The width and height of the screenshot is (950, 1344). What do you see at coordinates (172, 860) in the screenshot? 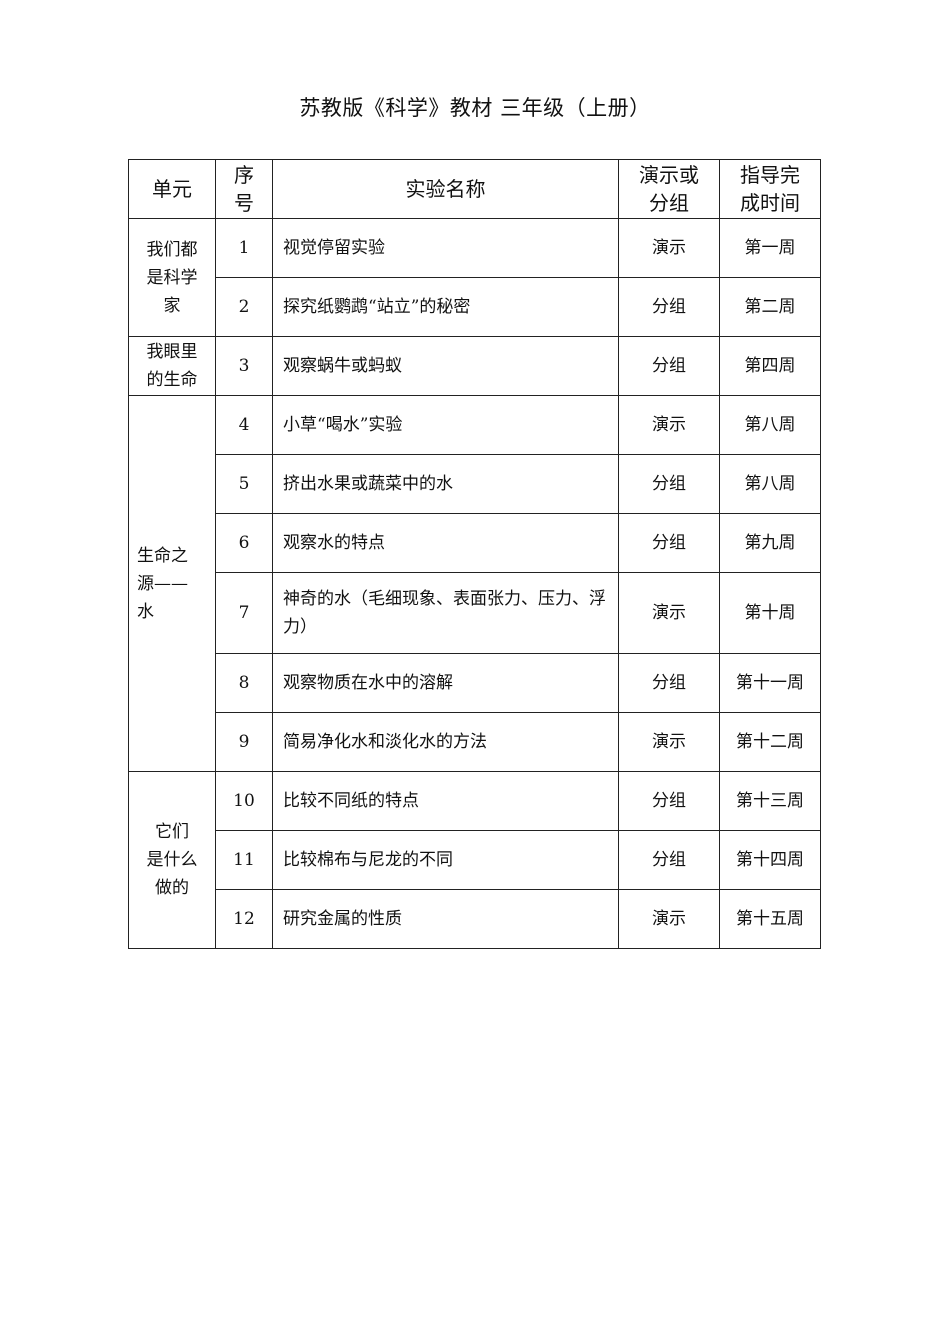
I see `unit-cell: 它们 是什么 做的` at bounding box center [172, 860].